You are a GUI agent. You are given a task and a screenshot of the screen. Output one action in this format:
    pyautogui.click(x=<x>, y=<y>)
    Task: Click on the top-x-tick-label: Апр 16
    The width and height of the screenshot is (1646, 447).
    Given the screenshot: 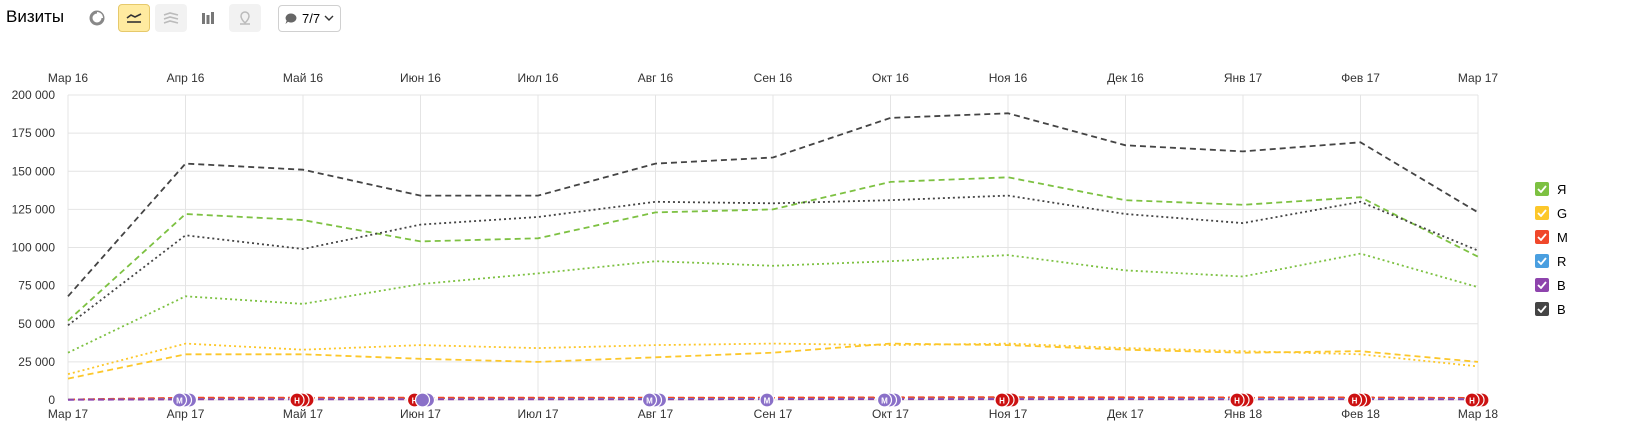 What is the action you would take?
    pyautogui.click(x=186, y=78)
    